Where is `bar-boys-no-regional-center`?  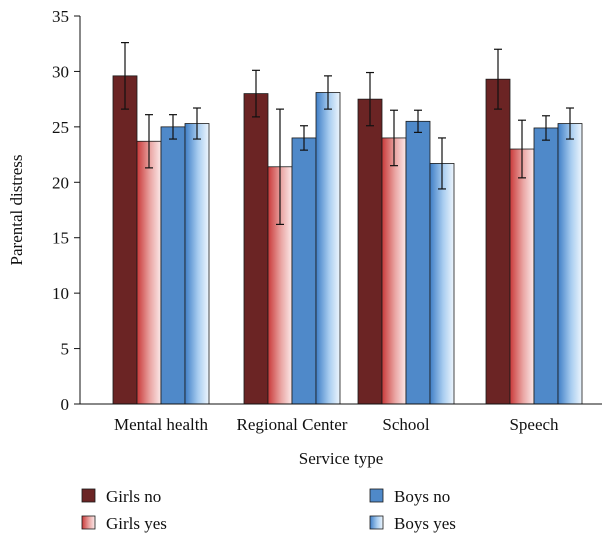 bar-boys-no-regional-center is located at coordinates (304, 271).